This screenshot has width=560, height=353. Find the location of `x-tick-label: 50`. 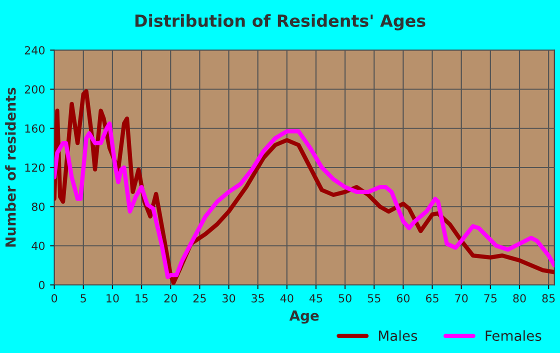

x-tick-label: 50 is located at coordinates (345, 298).